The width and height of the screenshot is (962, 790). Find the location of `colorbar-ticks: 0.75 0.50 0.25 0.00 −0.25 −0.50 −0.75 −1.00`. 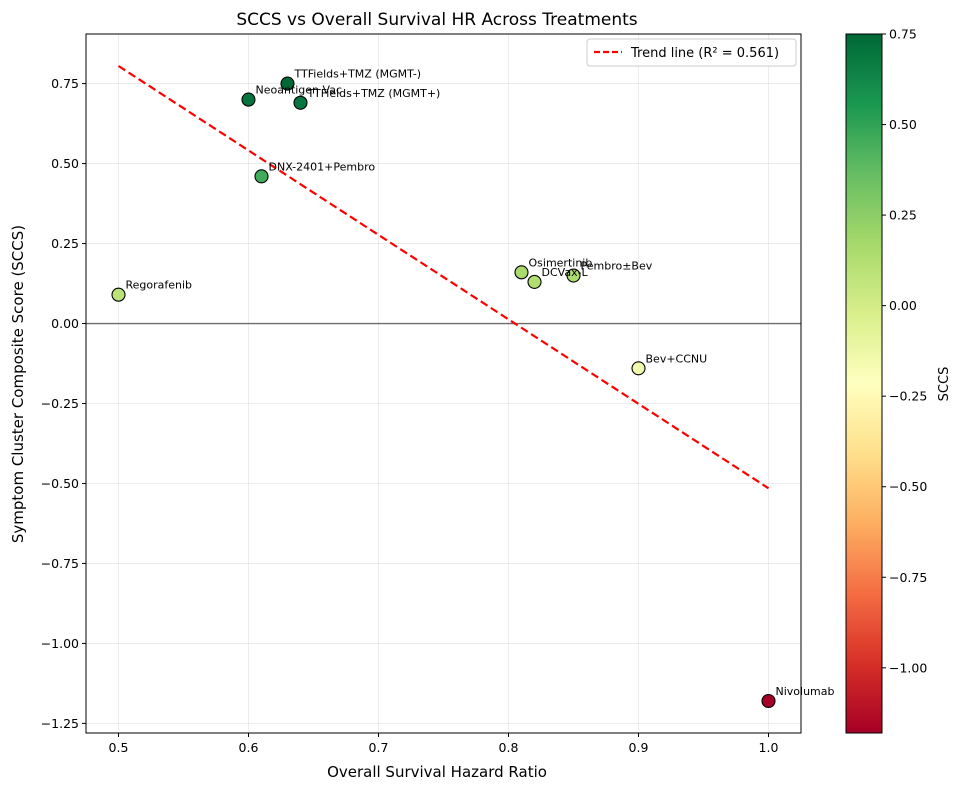

colorbar-ticks: 0.75 0.50 0.25 0.00 −0.25 −0.50 −0.75 −1.00 is located at coordinates (904, 351).